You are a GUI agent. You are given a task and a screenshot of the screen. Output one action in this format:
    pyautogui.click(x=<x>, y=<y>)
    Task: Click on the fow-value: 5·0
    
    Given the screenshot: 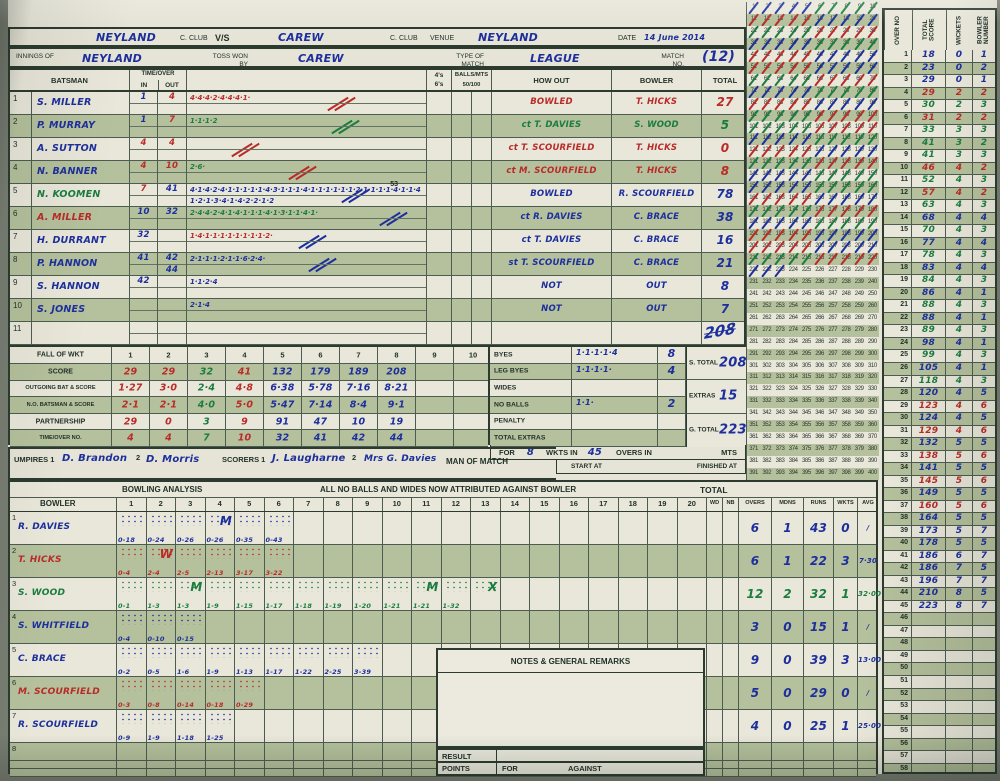 What is the action you would take?
    pyautogui.click(x=244, y=405)
    